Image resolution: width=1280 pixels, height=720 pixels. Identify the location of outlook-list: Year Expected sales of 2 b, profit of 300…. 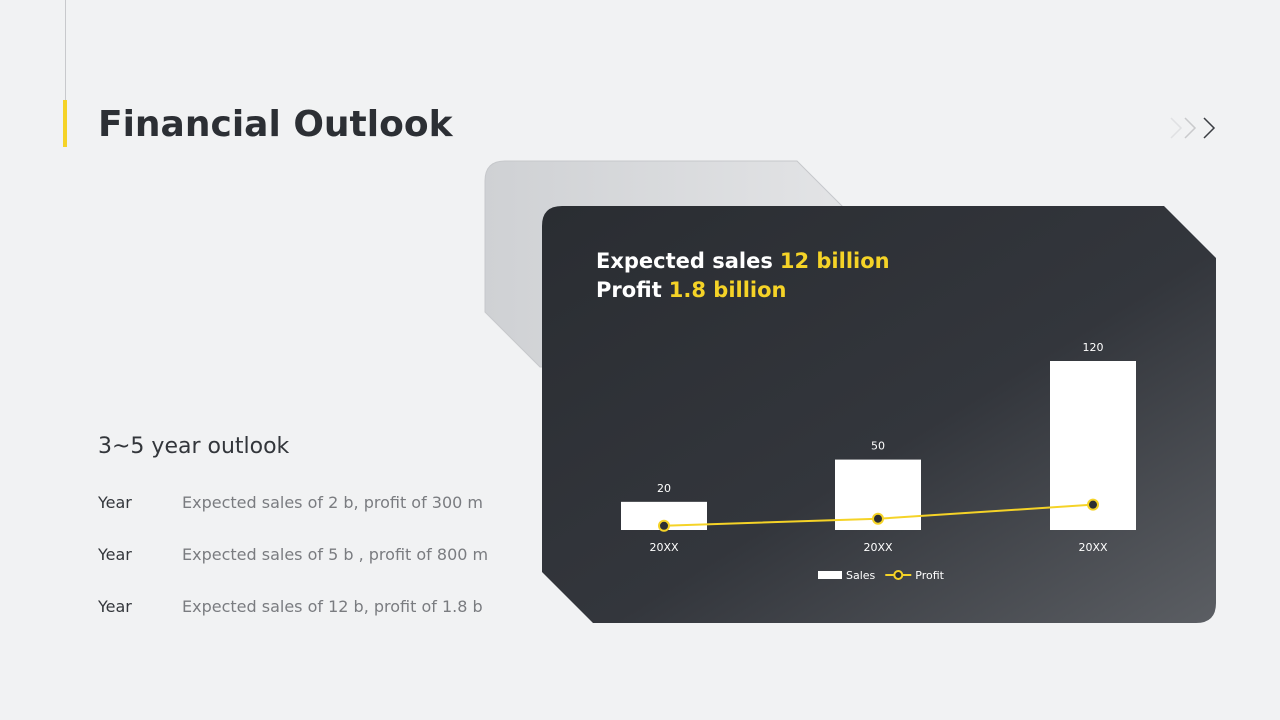
(292, 554).